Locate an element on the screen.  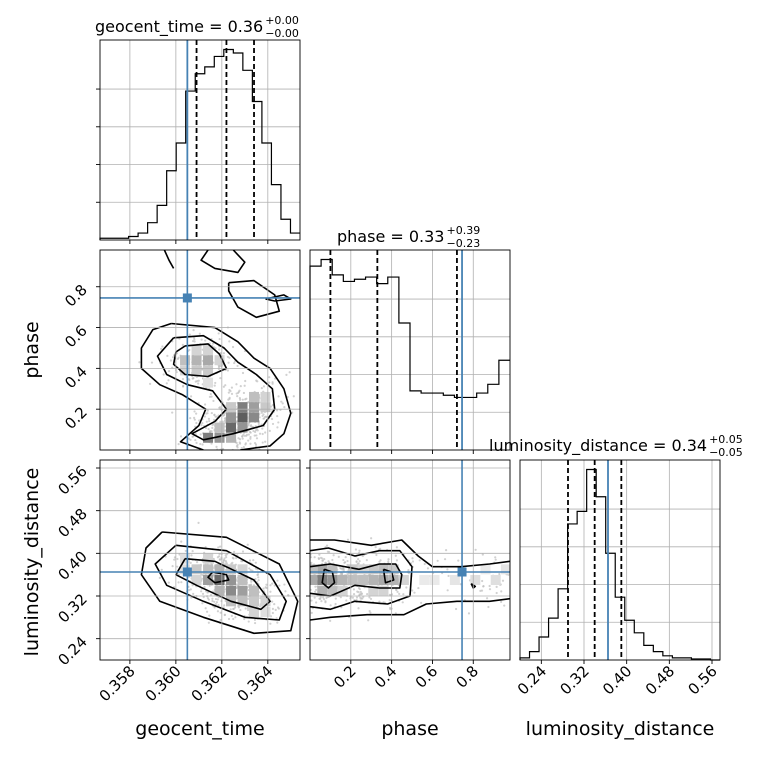
x-tick-label-luminosity_distance: 0.24 is located at coordinates (532, 680).